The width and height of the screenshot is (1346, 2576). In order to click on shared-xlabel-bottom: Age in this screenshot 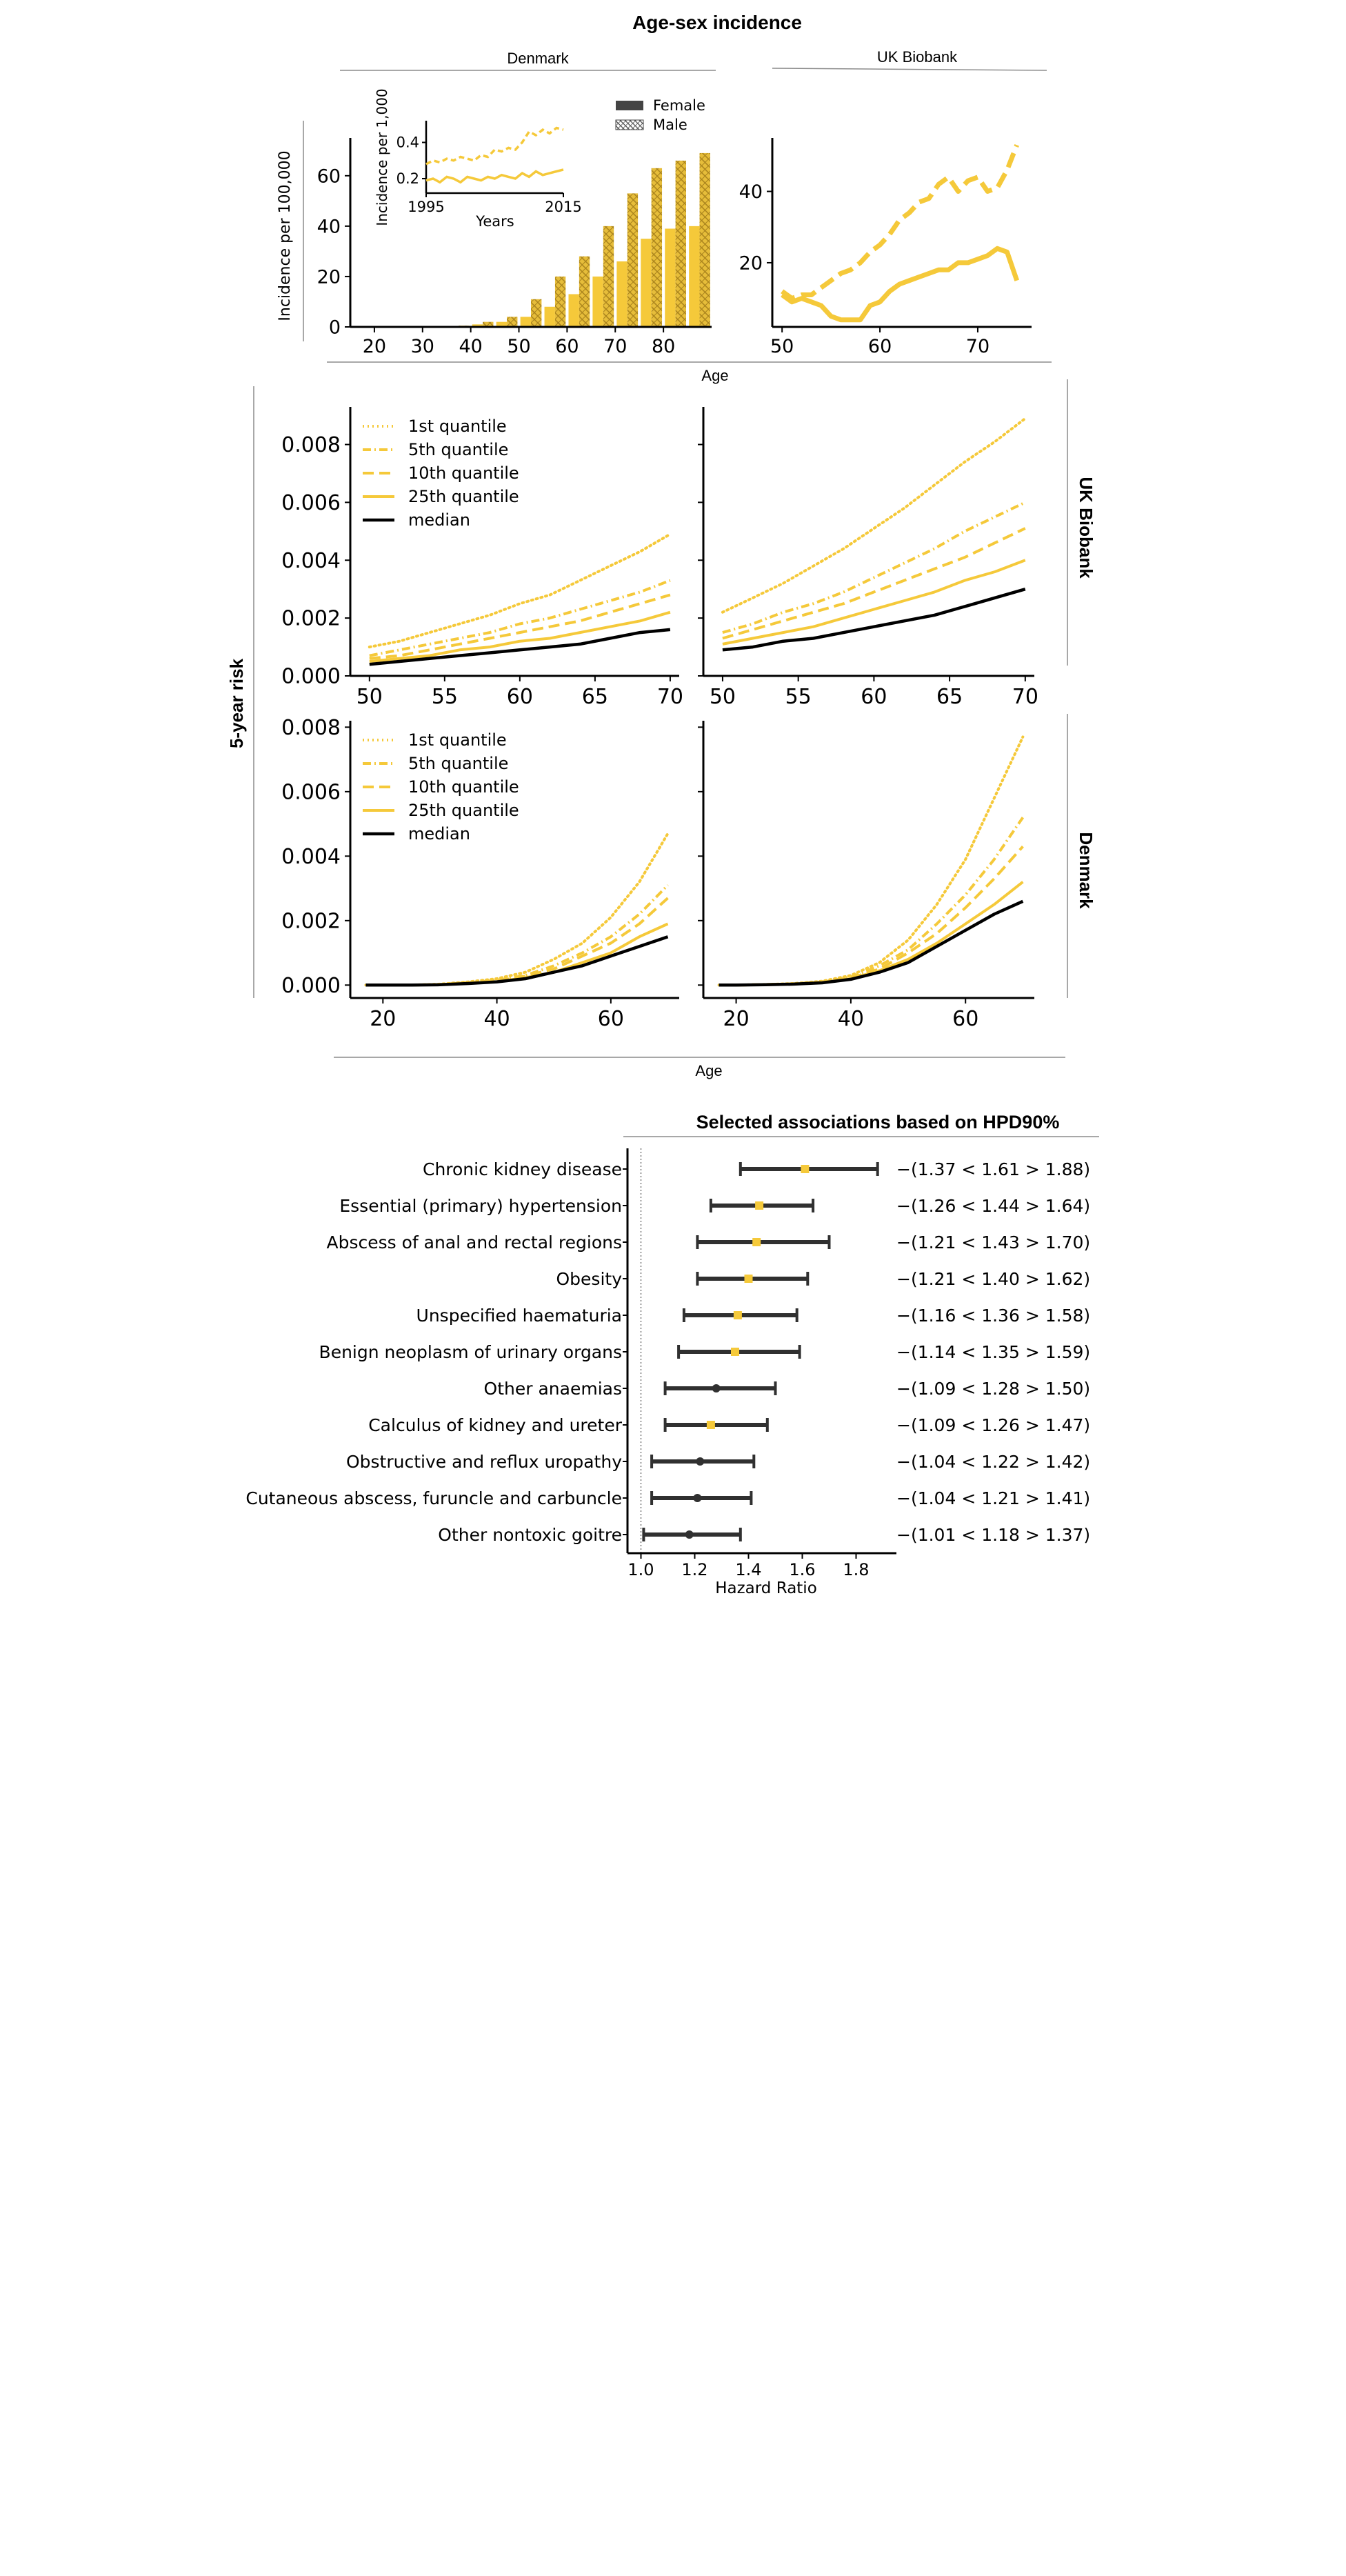, I will do `click(708, 1070)`.